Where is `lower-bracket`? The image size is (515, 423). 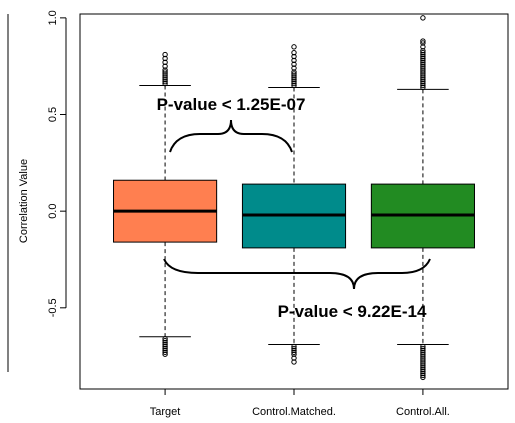
lower-bracket is located at coordinates (297, 274).